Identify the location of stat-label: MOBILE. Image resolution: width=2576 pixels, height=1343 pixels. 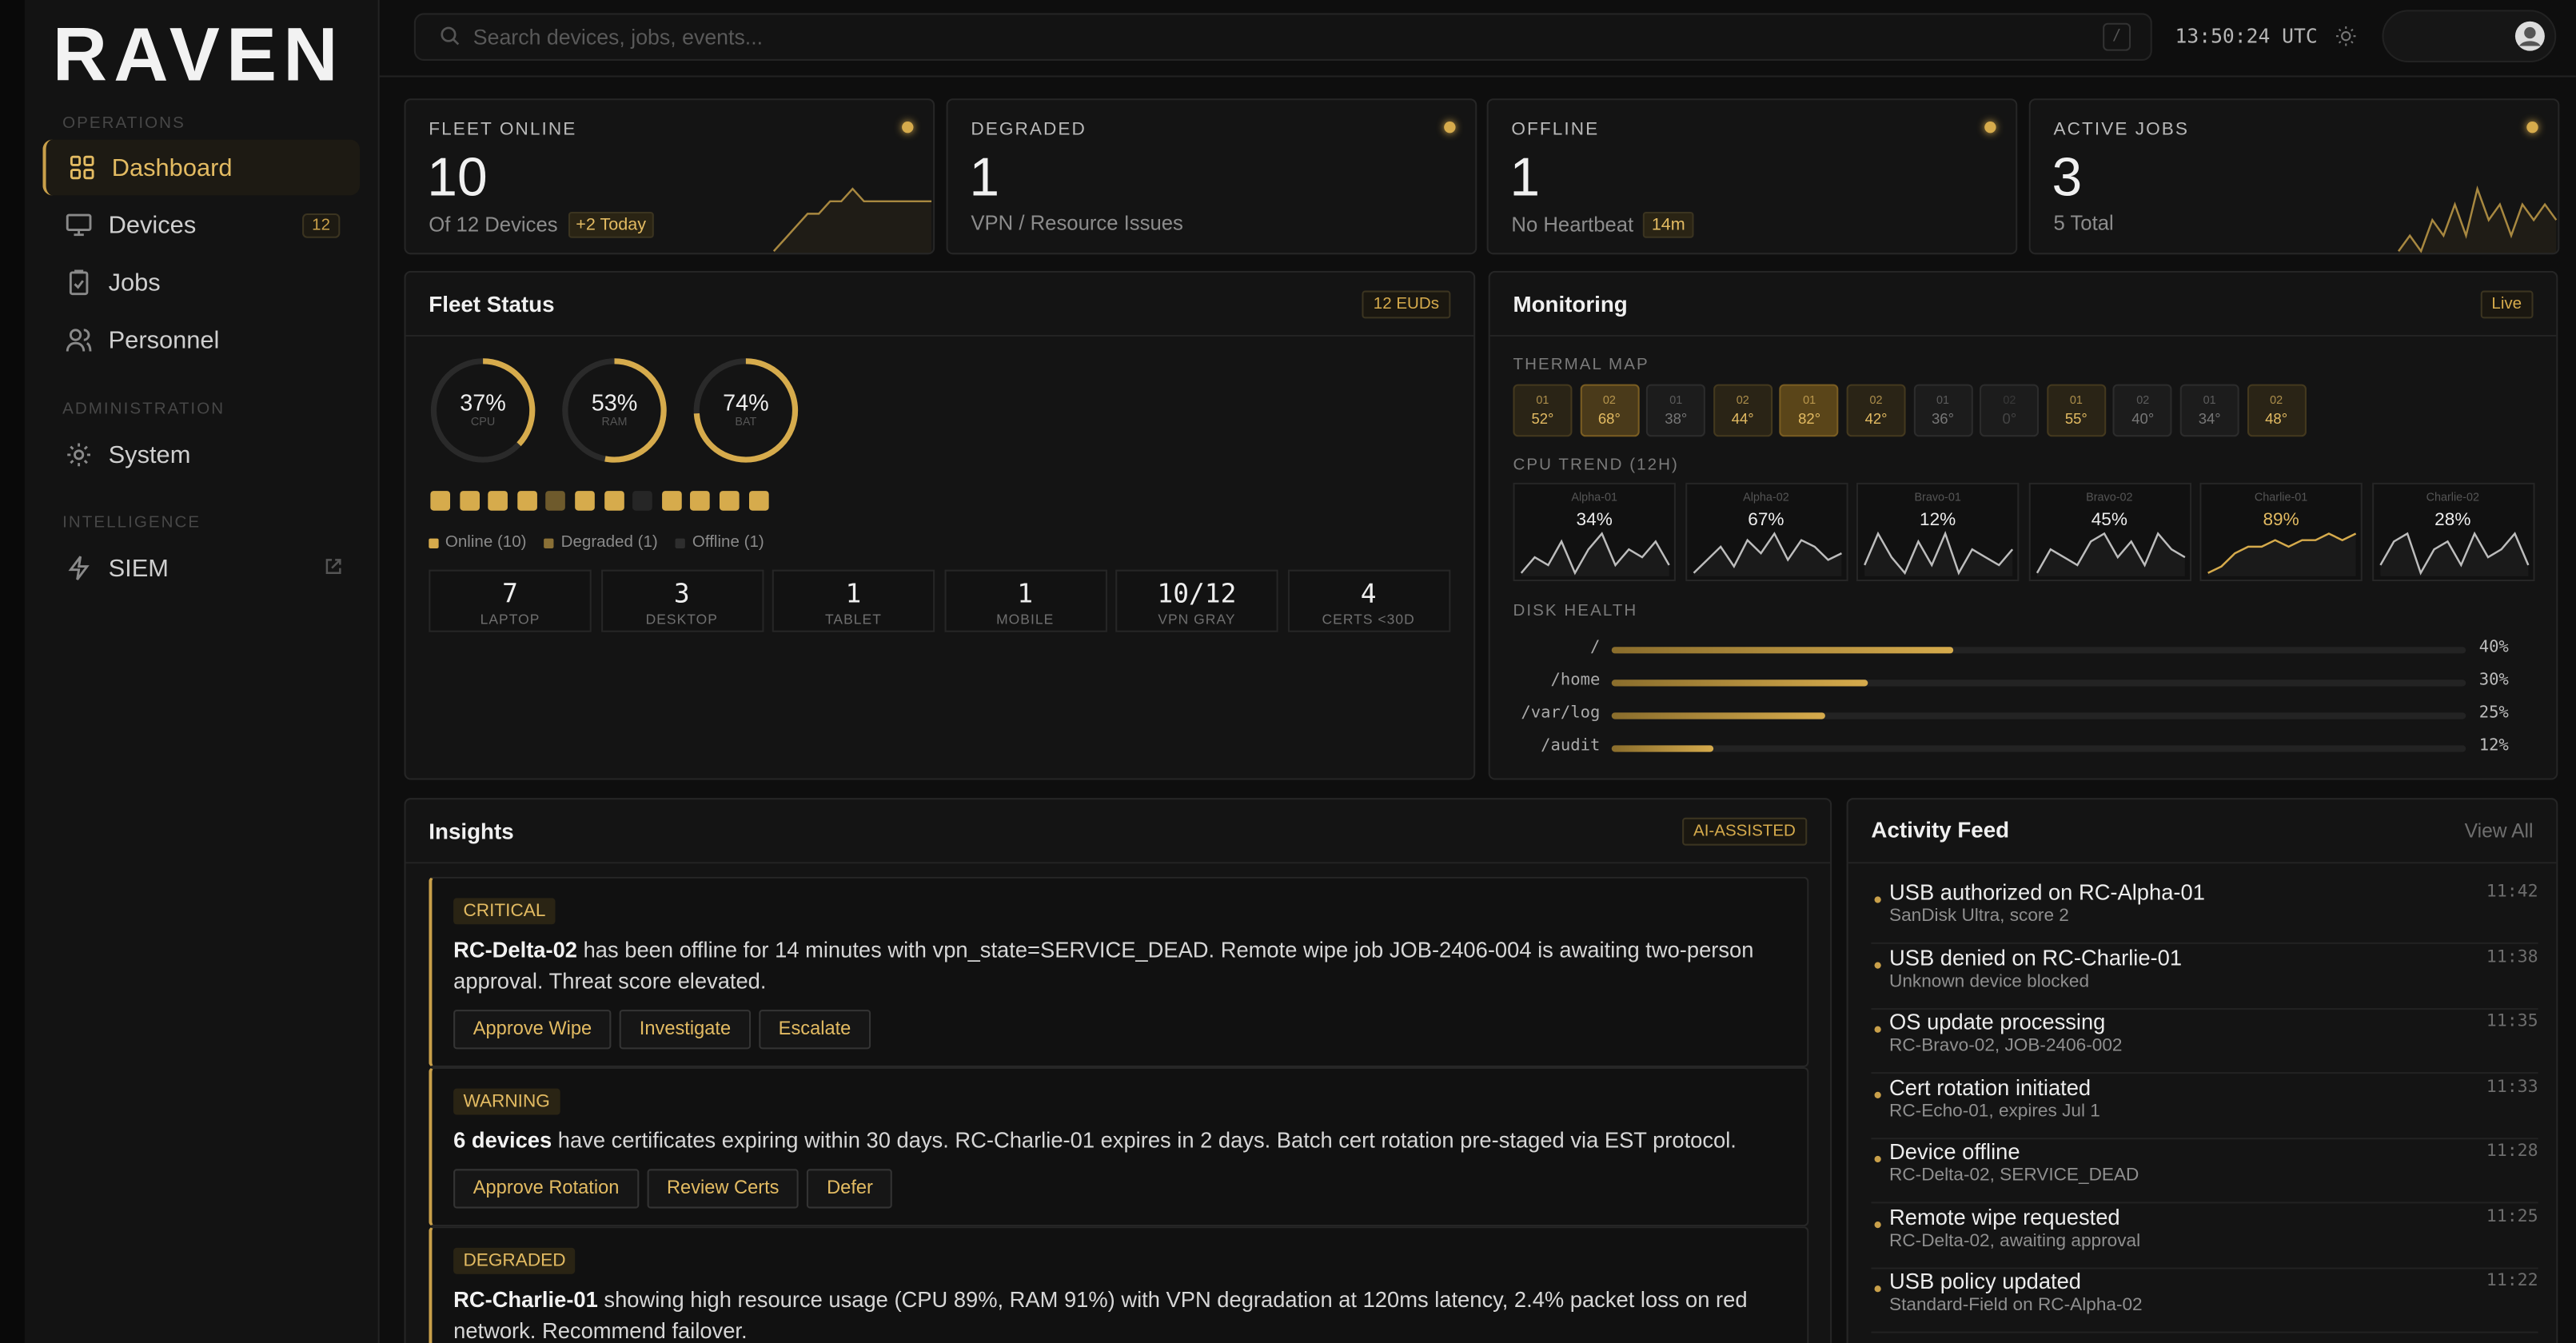
(1026, 619).